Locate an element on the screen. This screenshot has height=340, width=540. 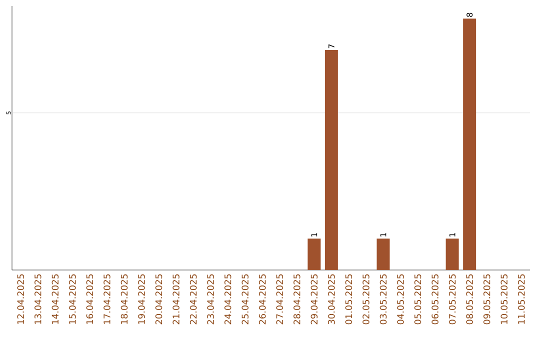
x-tick-label: 05.05.2025 is located at coordinates (418, 299).